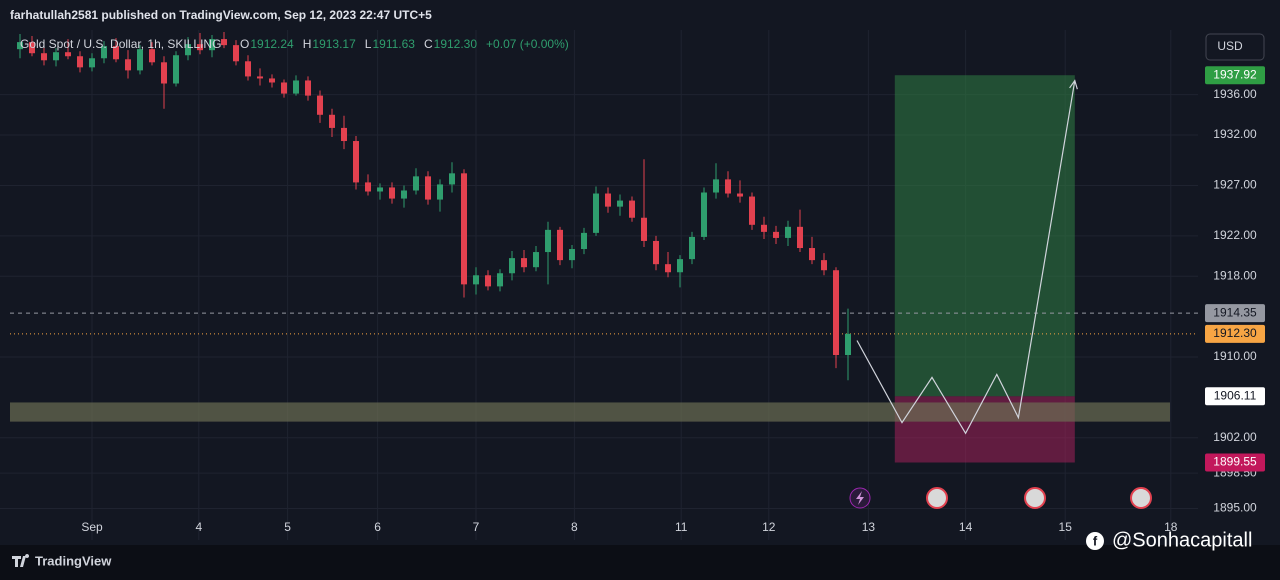  What do you see at coordinates (869, 527) in the screenshot?
I see `x-tick-label: 13` at bounding box center [869, 527].